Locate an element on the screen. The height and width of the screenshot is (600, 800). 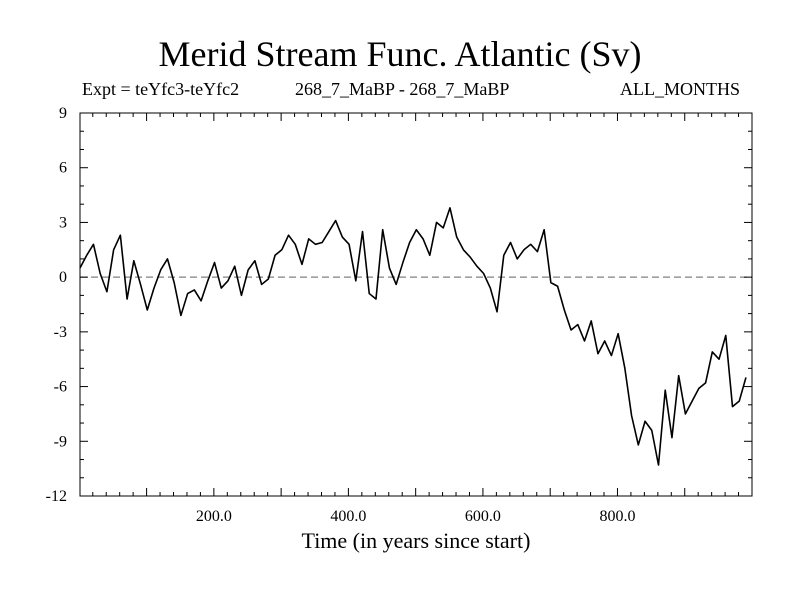
x-tick-label: 800.0 is located at coordinates (617, 516).